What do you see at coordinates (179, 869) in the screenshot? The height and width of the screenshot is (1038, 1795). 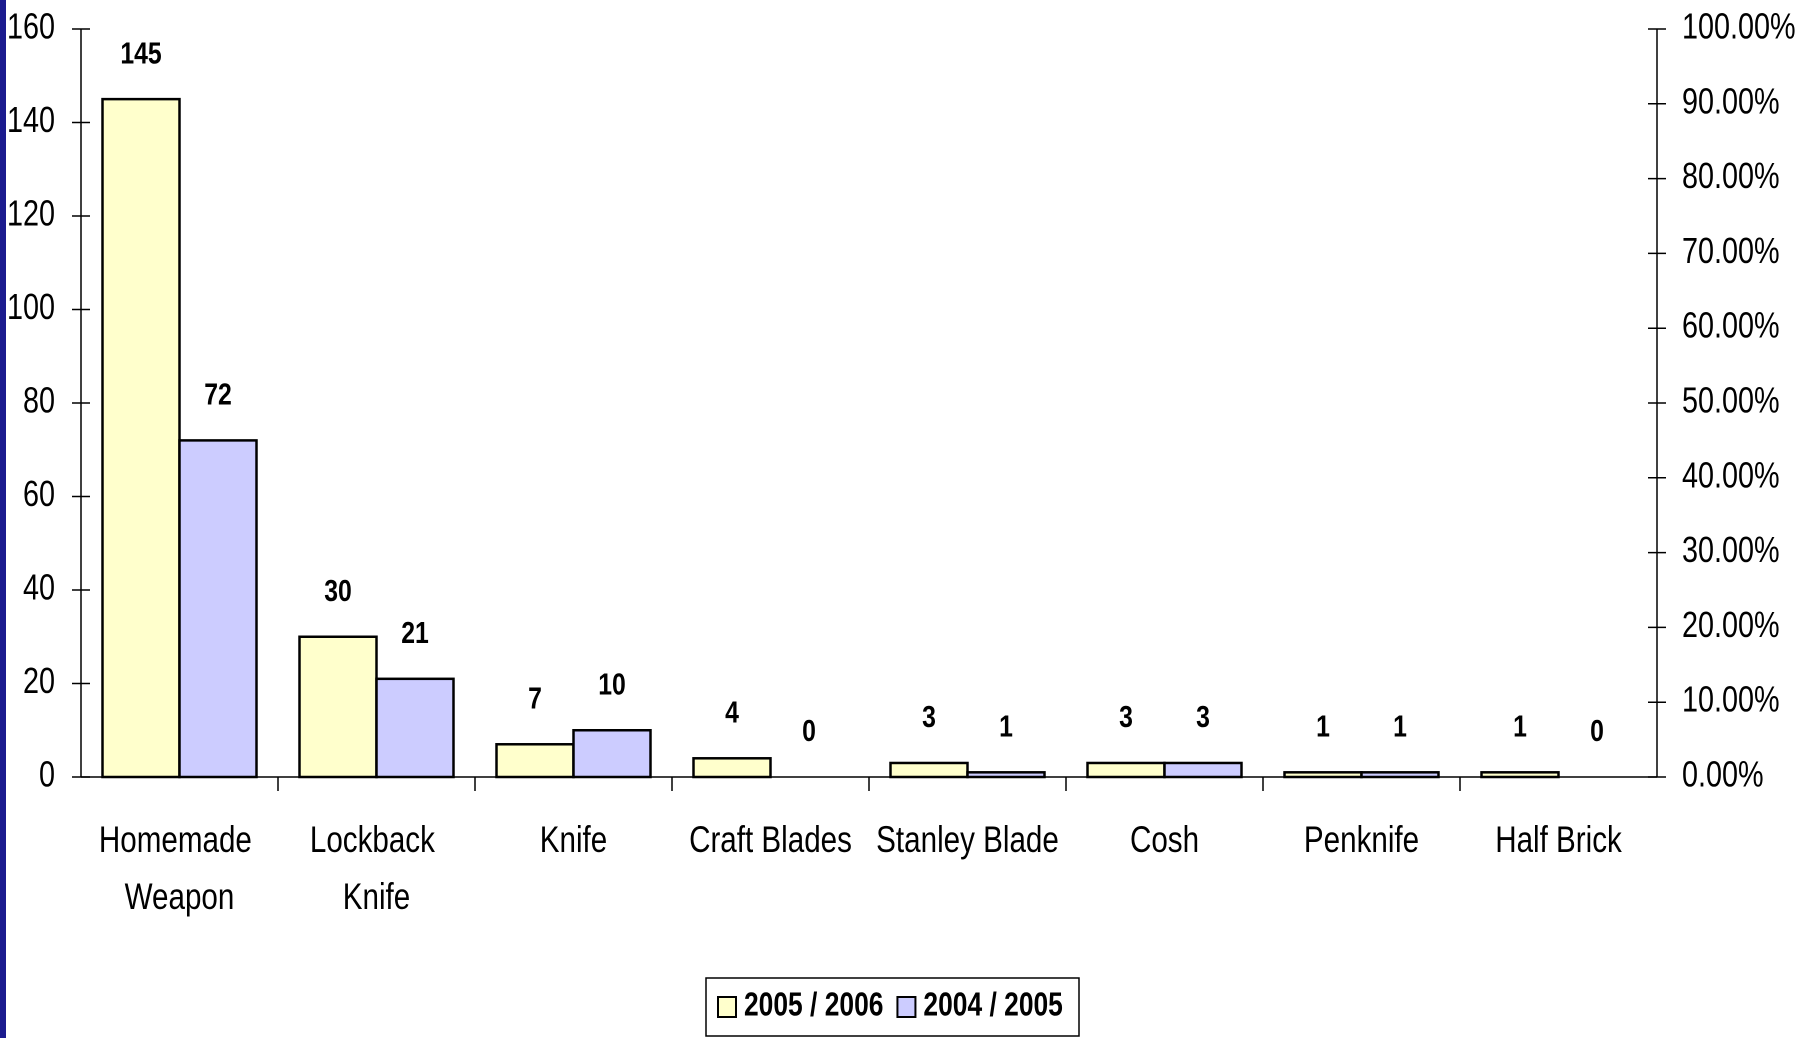 I see `x-tick-label: Homemade Weapon` at bounding box center [179, 869].